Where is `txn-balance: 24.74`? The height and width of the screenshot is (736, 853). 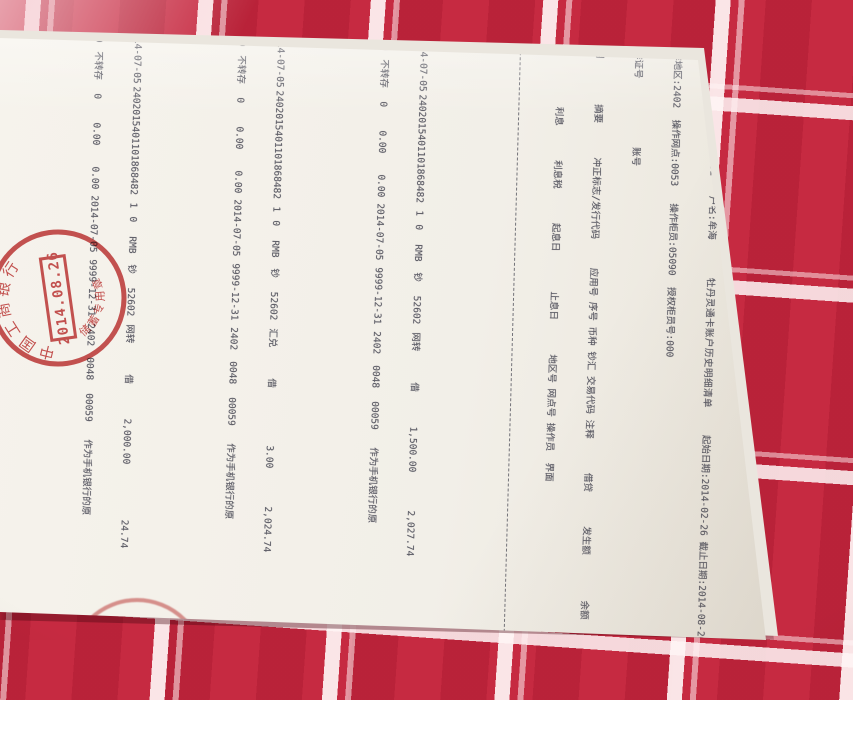
txn-balance: 24.74 is located at coordinates (123, 534).